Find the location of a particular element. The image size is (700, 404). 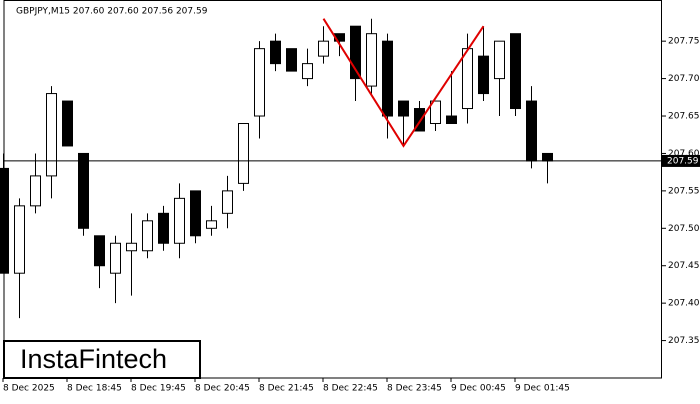

y-tick-label: 207.50 is located at coordinates (684, 229).